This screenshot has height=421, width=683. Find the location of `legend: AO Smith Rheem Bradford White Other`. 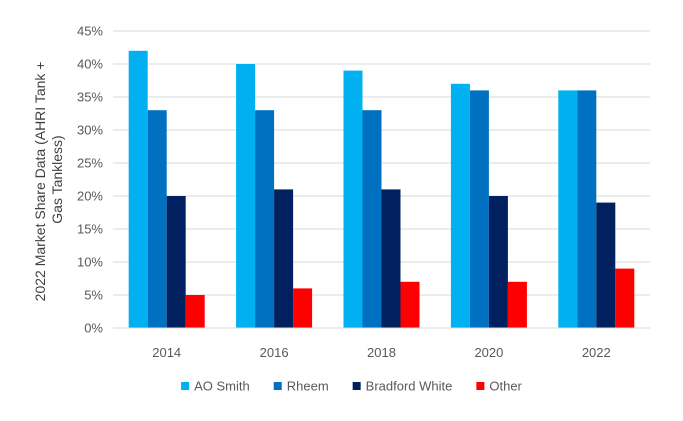

legend: AO Smith Rheem Bradford White Other is located at coordinates (352, 386).